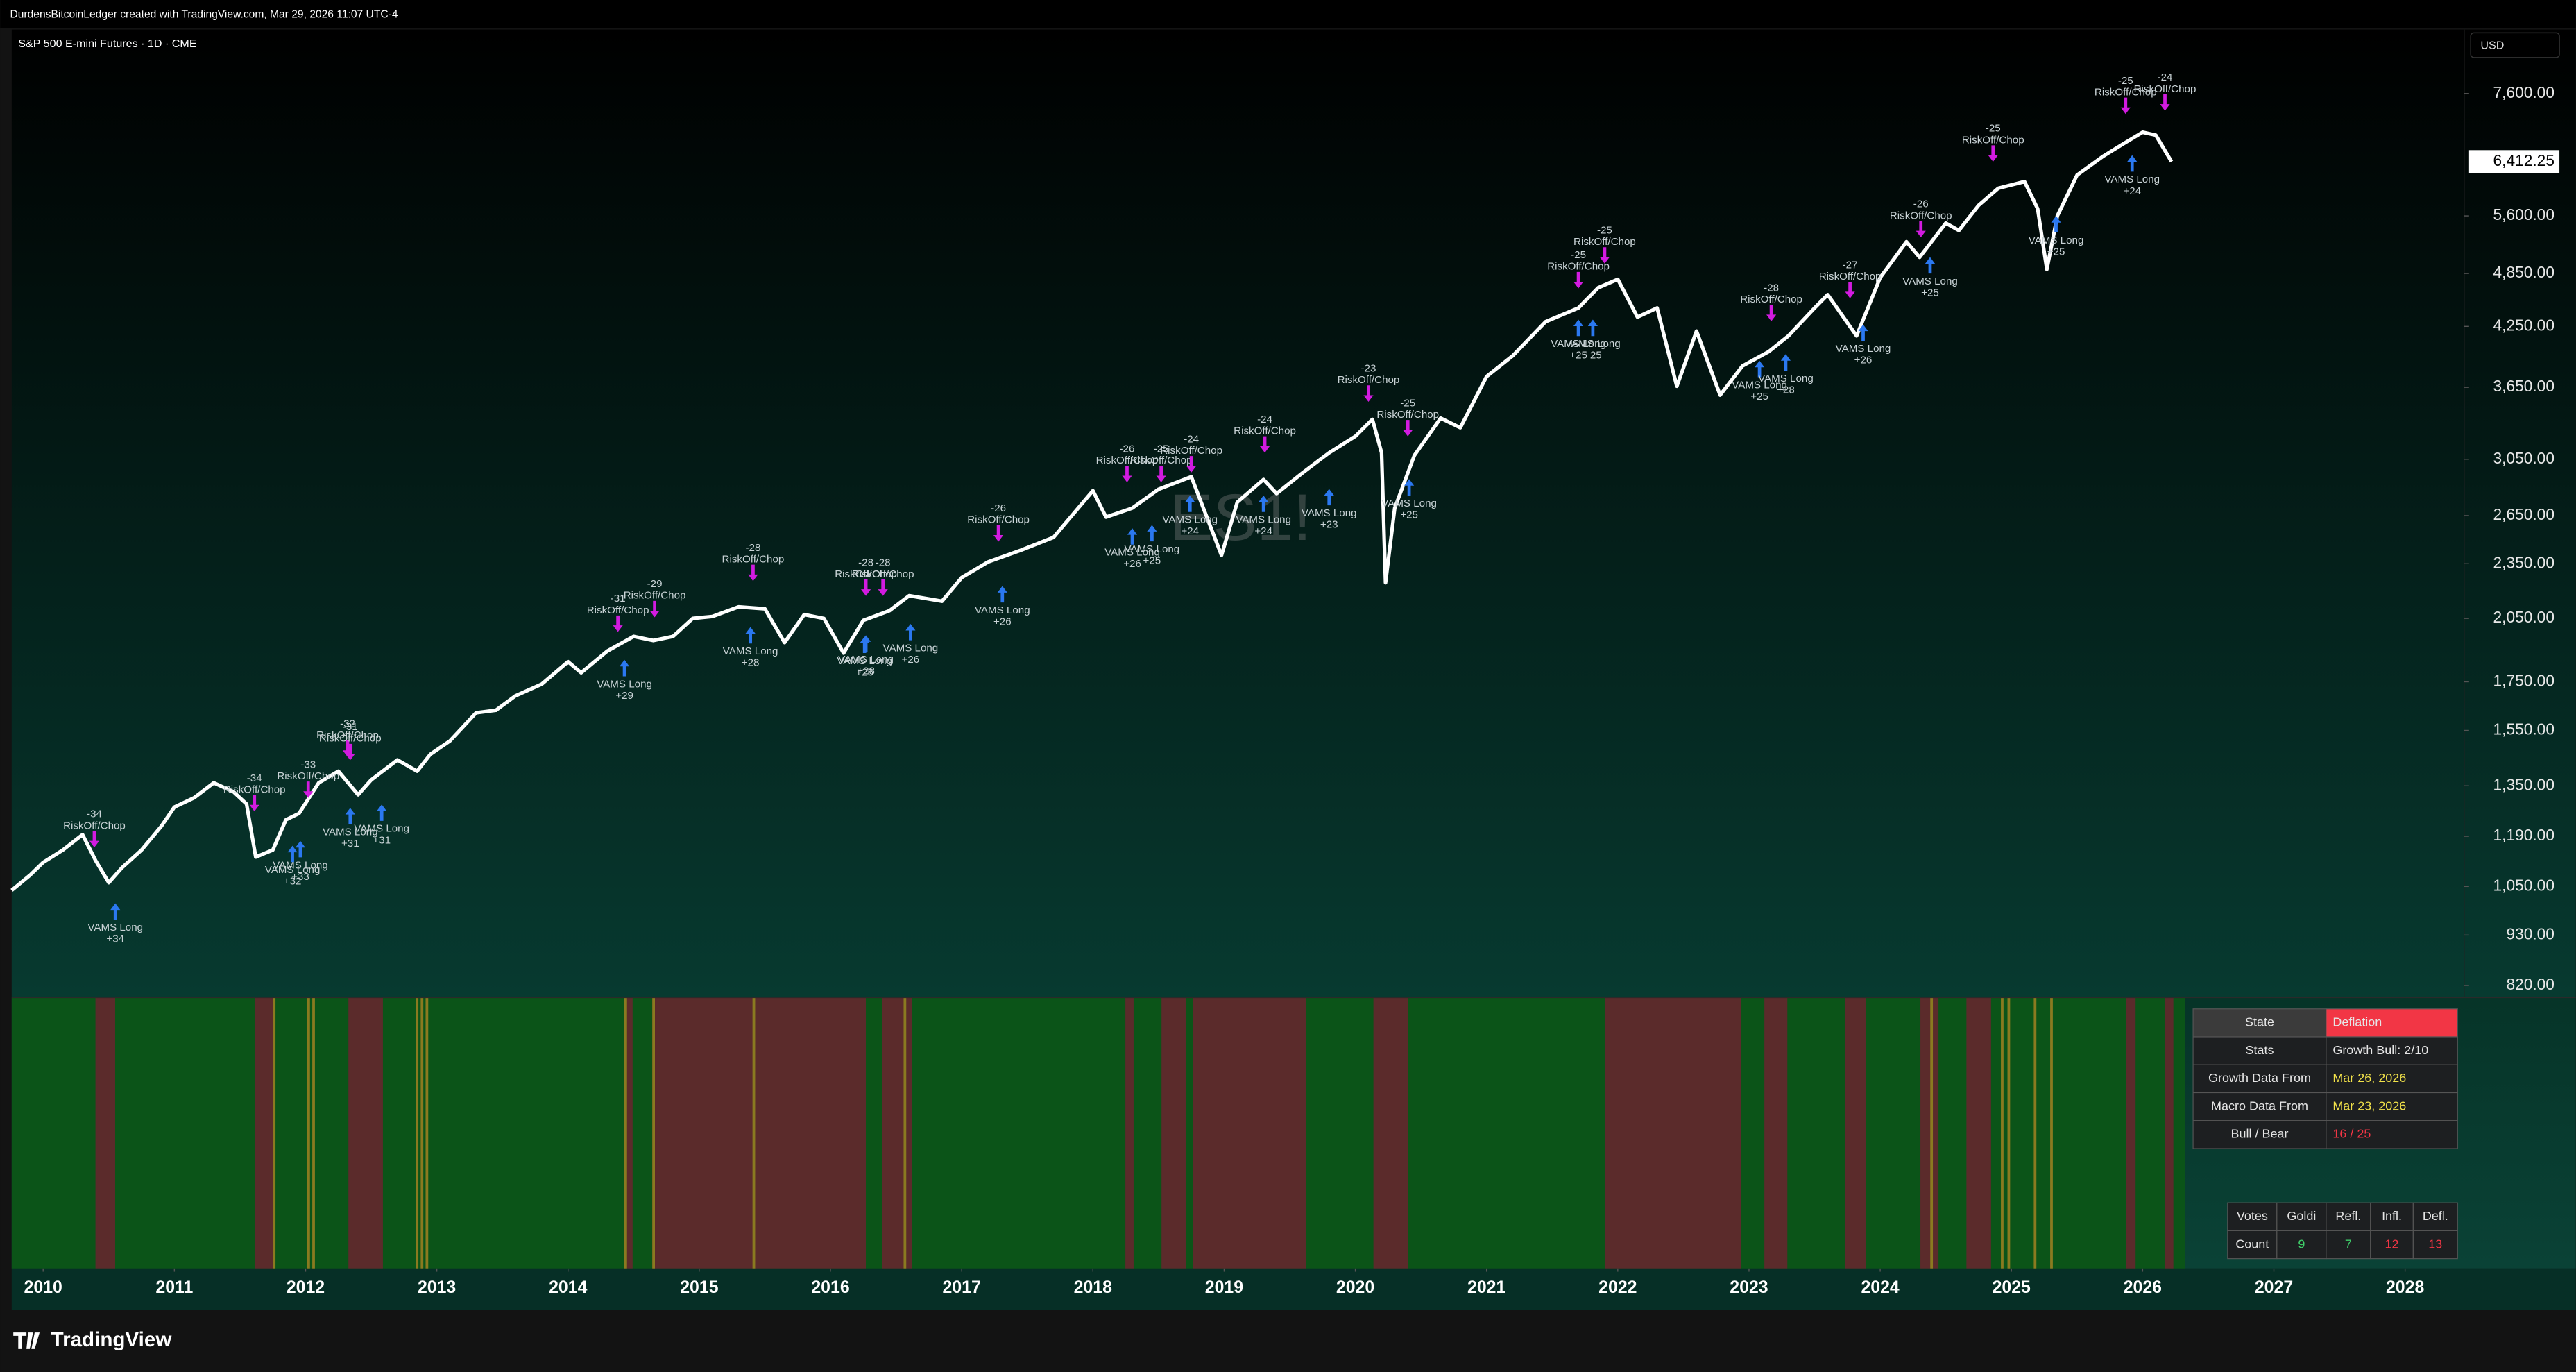 This screenshot has width=2576, height=1372. What do you see at coordinates (2259, 1106) in the screenshot?
I see `table-text: Macro Data From` at bounding box center [2259, 1106].